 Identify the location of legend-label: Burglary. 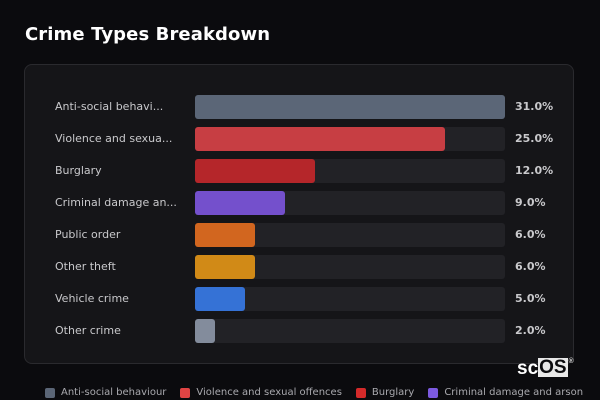
(393, 392).